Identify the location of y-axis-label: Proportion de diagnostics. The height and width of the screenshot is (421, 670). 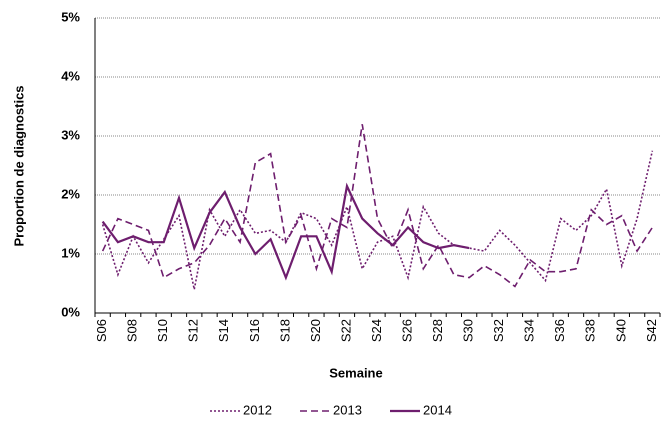
(18, 165).